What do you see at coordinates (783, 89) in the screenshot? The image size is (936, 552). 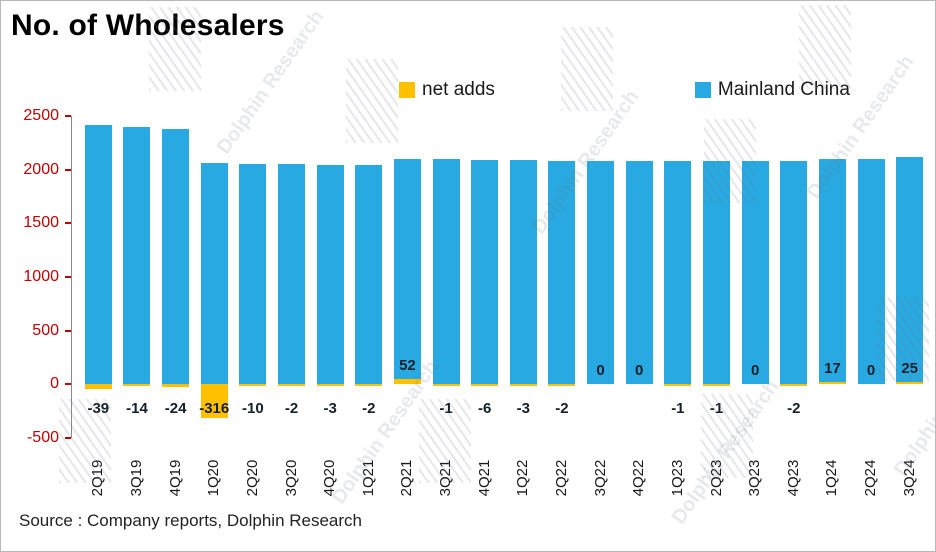 I see `legend-label-mainland-china: Mainland China` at bounding box center [783, 89].